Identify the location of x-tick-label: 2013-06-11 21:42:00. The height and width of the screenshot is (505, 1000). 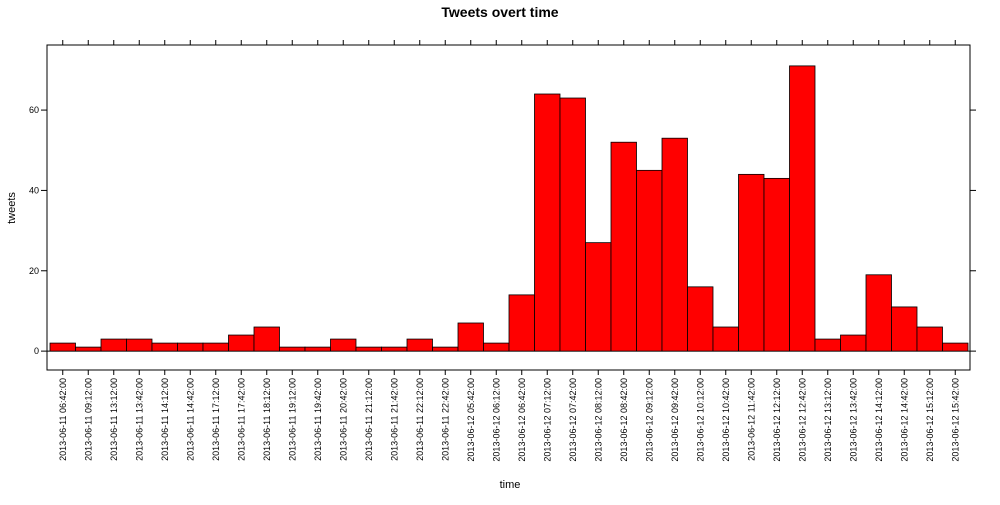
(394, 419).